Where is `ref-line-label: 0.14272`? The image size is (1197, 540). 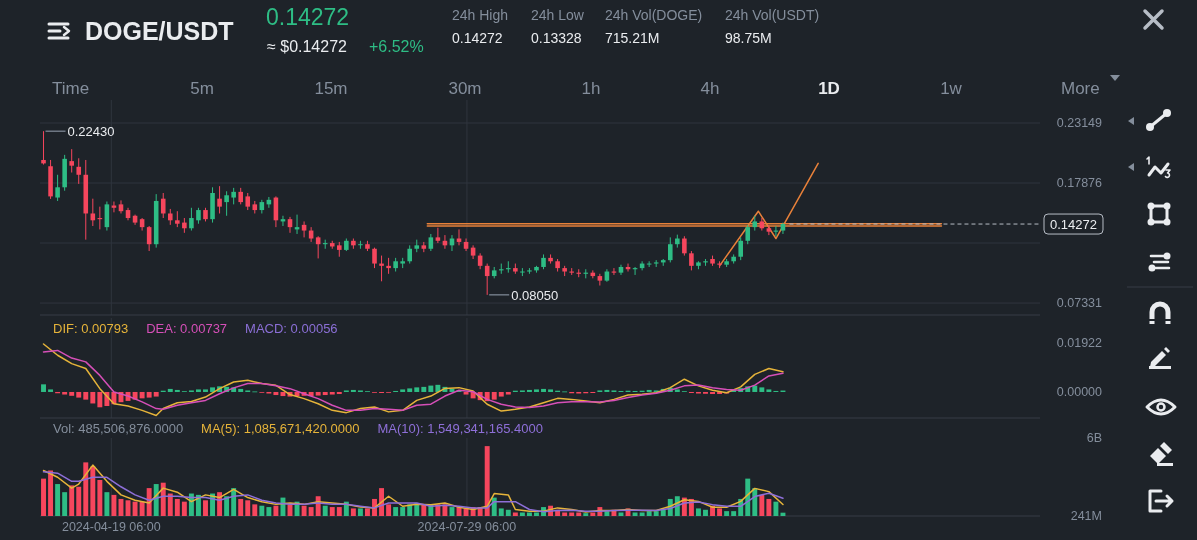
ref-line-label: 0.14272 is located at coordinates (1073, 224).